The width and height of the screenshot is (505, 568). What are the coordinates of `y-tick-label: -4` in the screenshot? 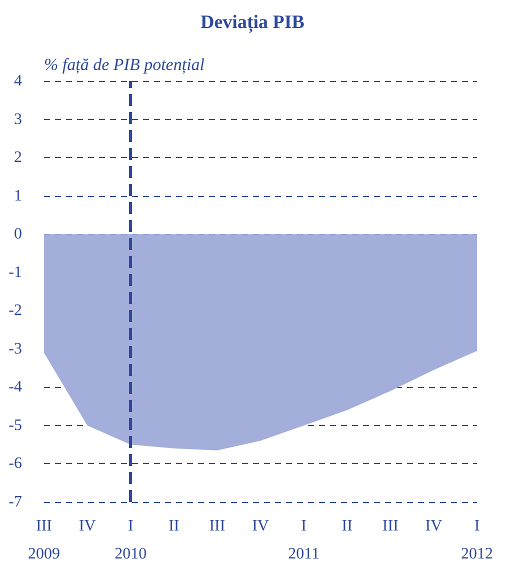 It's located at (15, 387).